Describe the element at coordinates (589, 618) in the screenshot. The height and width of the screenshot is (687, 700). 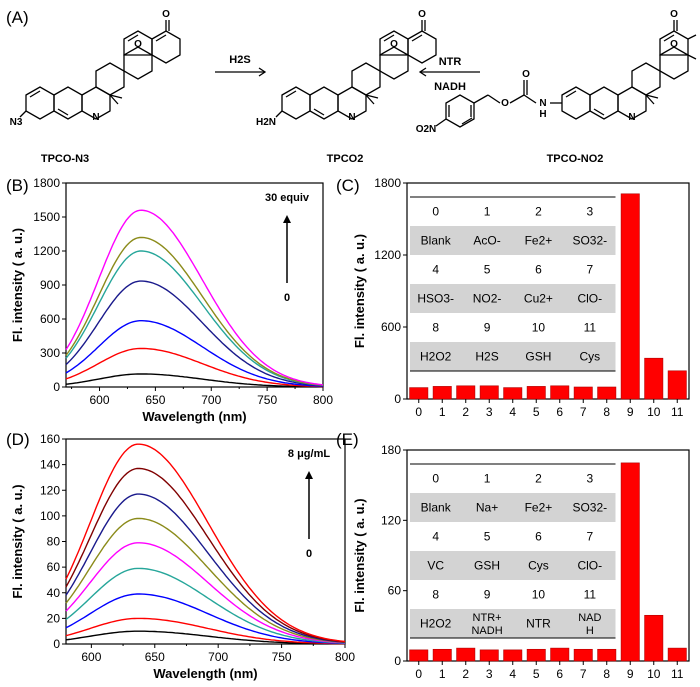
I see `legend-cell-e: NAD` at that location.